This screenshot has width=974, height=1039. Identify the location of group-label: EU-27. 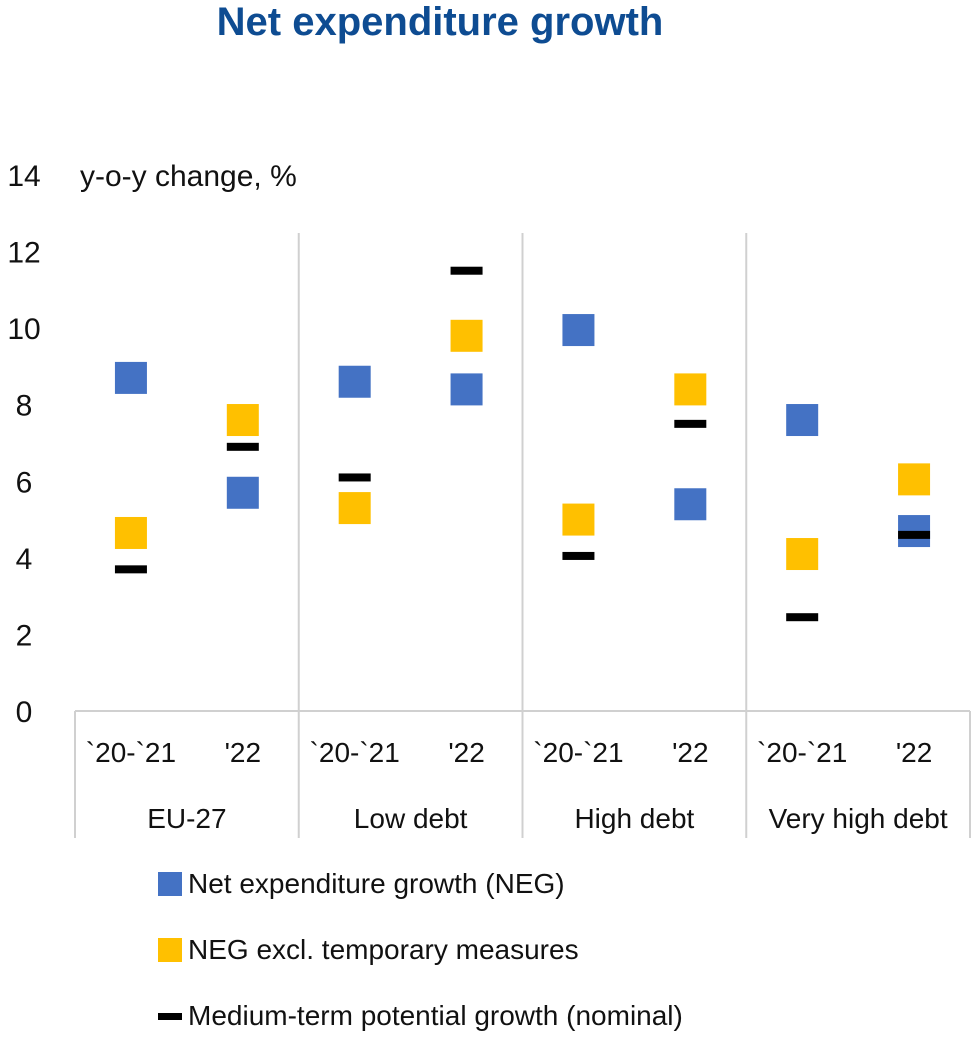
(186, 818).